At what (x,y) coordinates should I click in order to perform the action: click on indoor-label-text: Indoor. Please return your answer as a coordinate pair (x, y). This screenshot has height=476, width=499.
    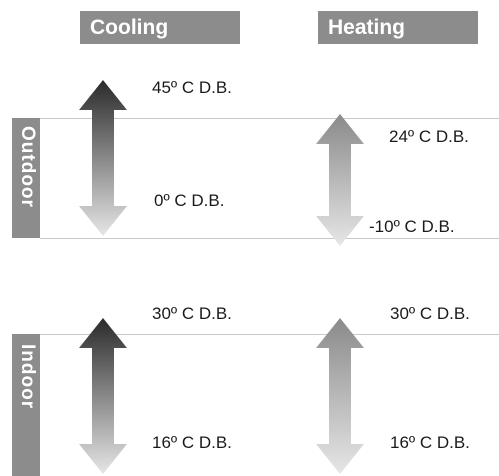
    Looking at the image, I should click on (27, 377).